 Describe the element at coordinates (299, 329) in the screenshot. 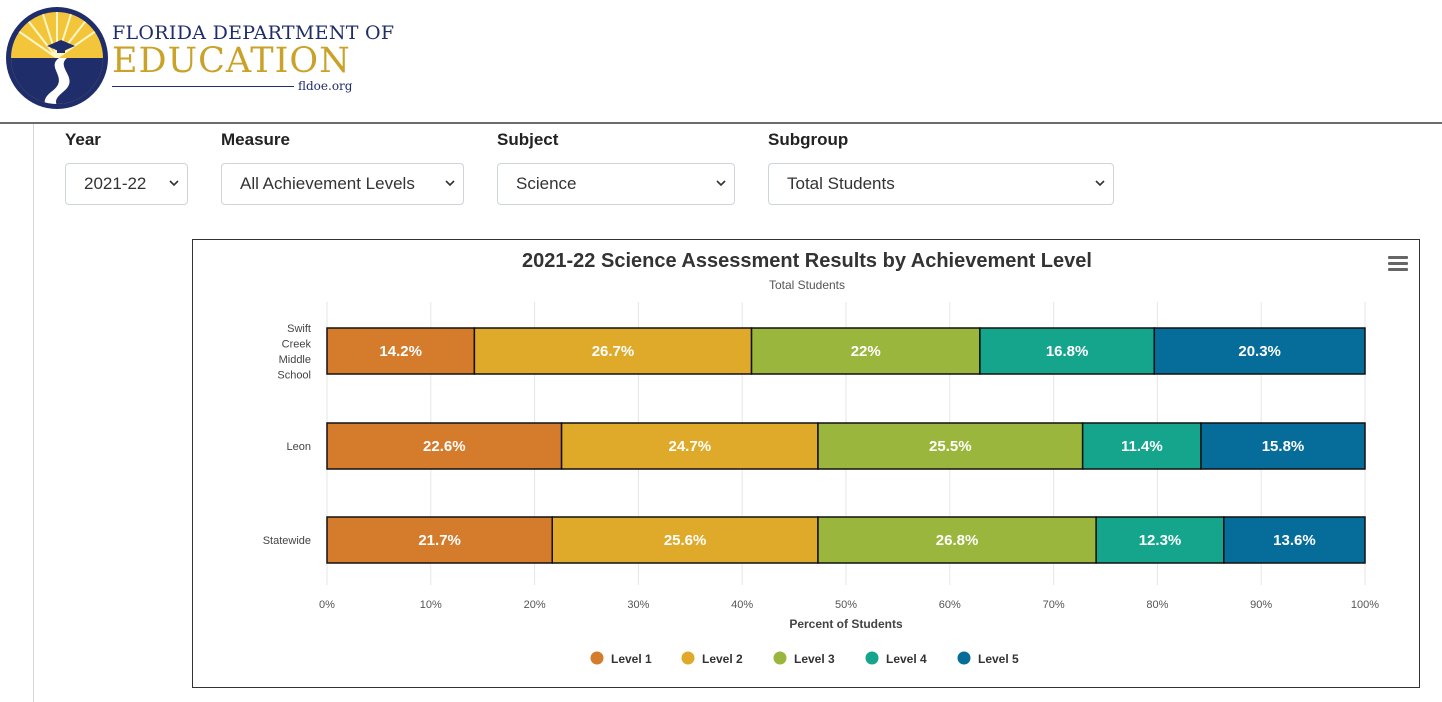

I see `y-category-label-line: Swift` at that location.